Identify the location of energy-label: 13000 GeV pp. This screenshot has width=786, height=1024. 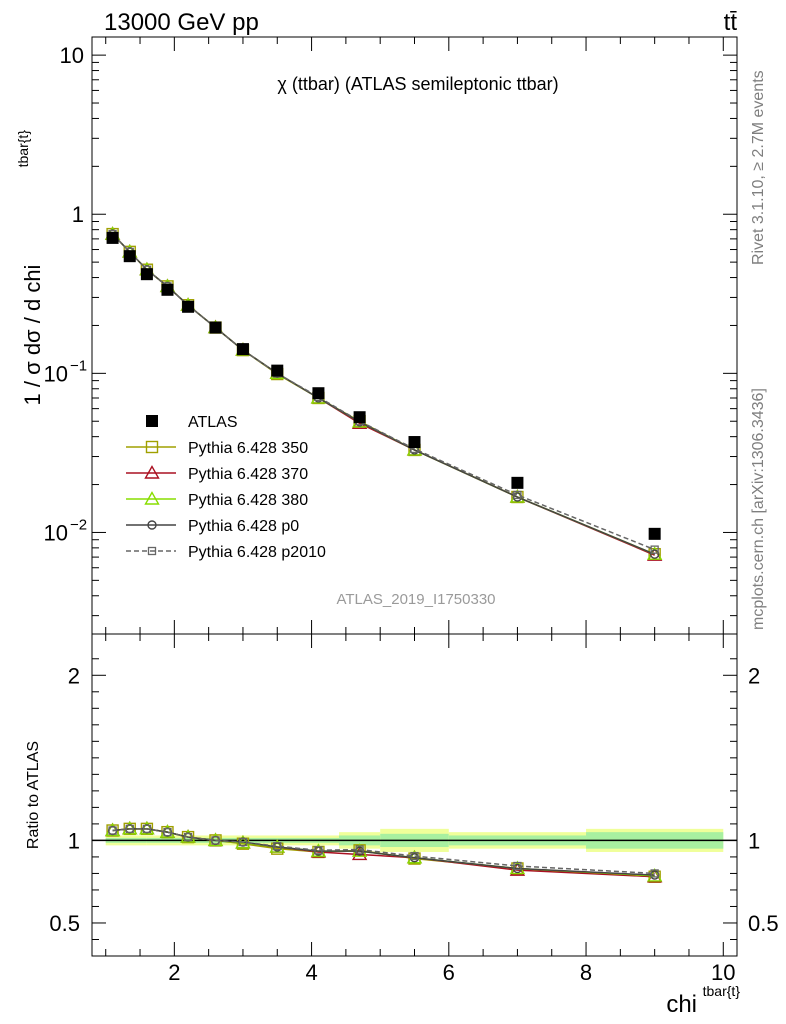
(181, 22).